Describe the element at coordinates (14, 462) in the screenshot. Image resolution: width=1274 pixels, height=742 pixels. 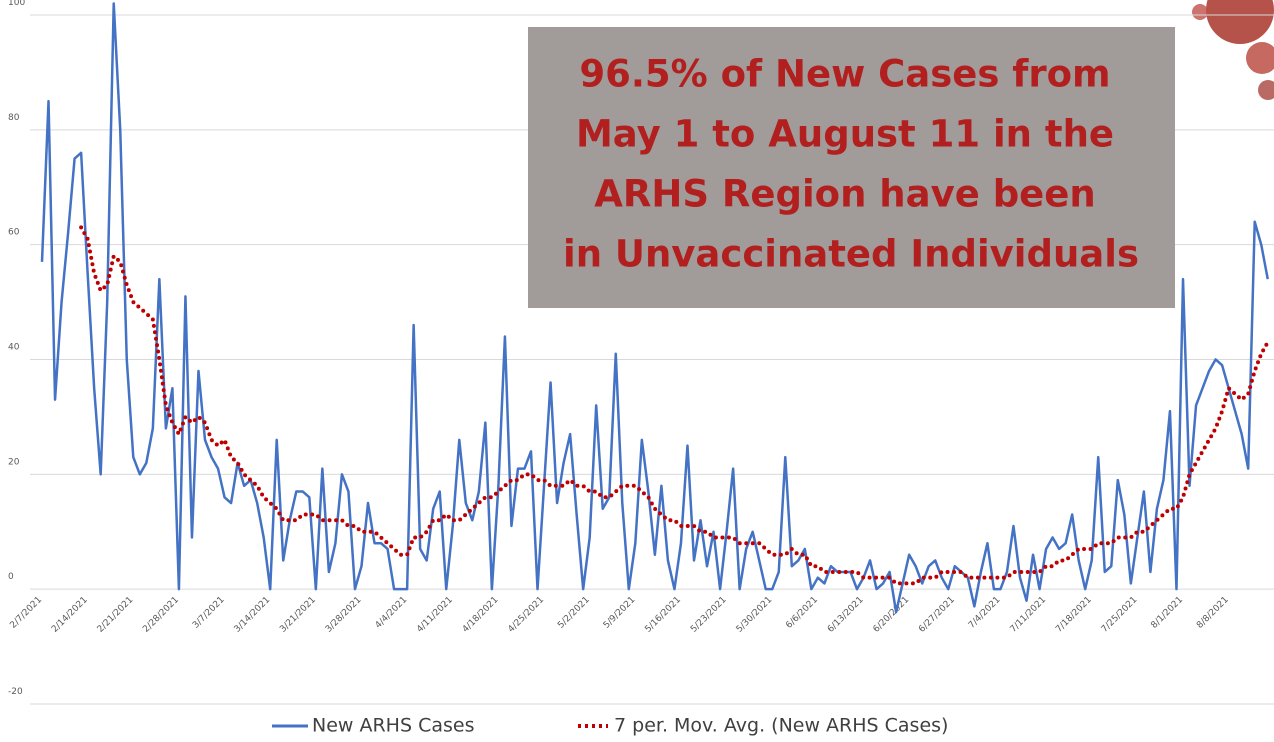
I see `y-tick-label: 20` at that location.